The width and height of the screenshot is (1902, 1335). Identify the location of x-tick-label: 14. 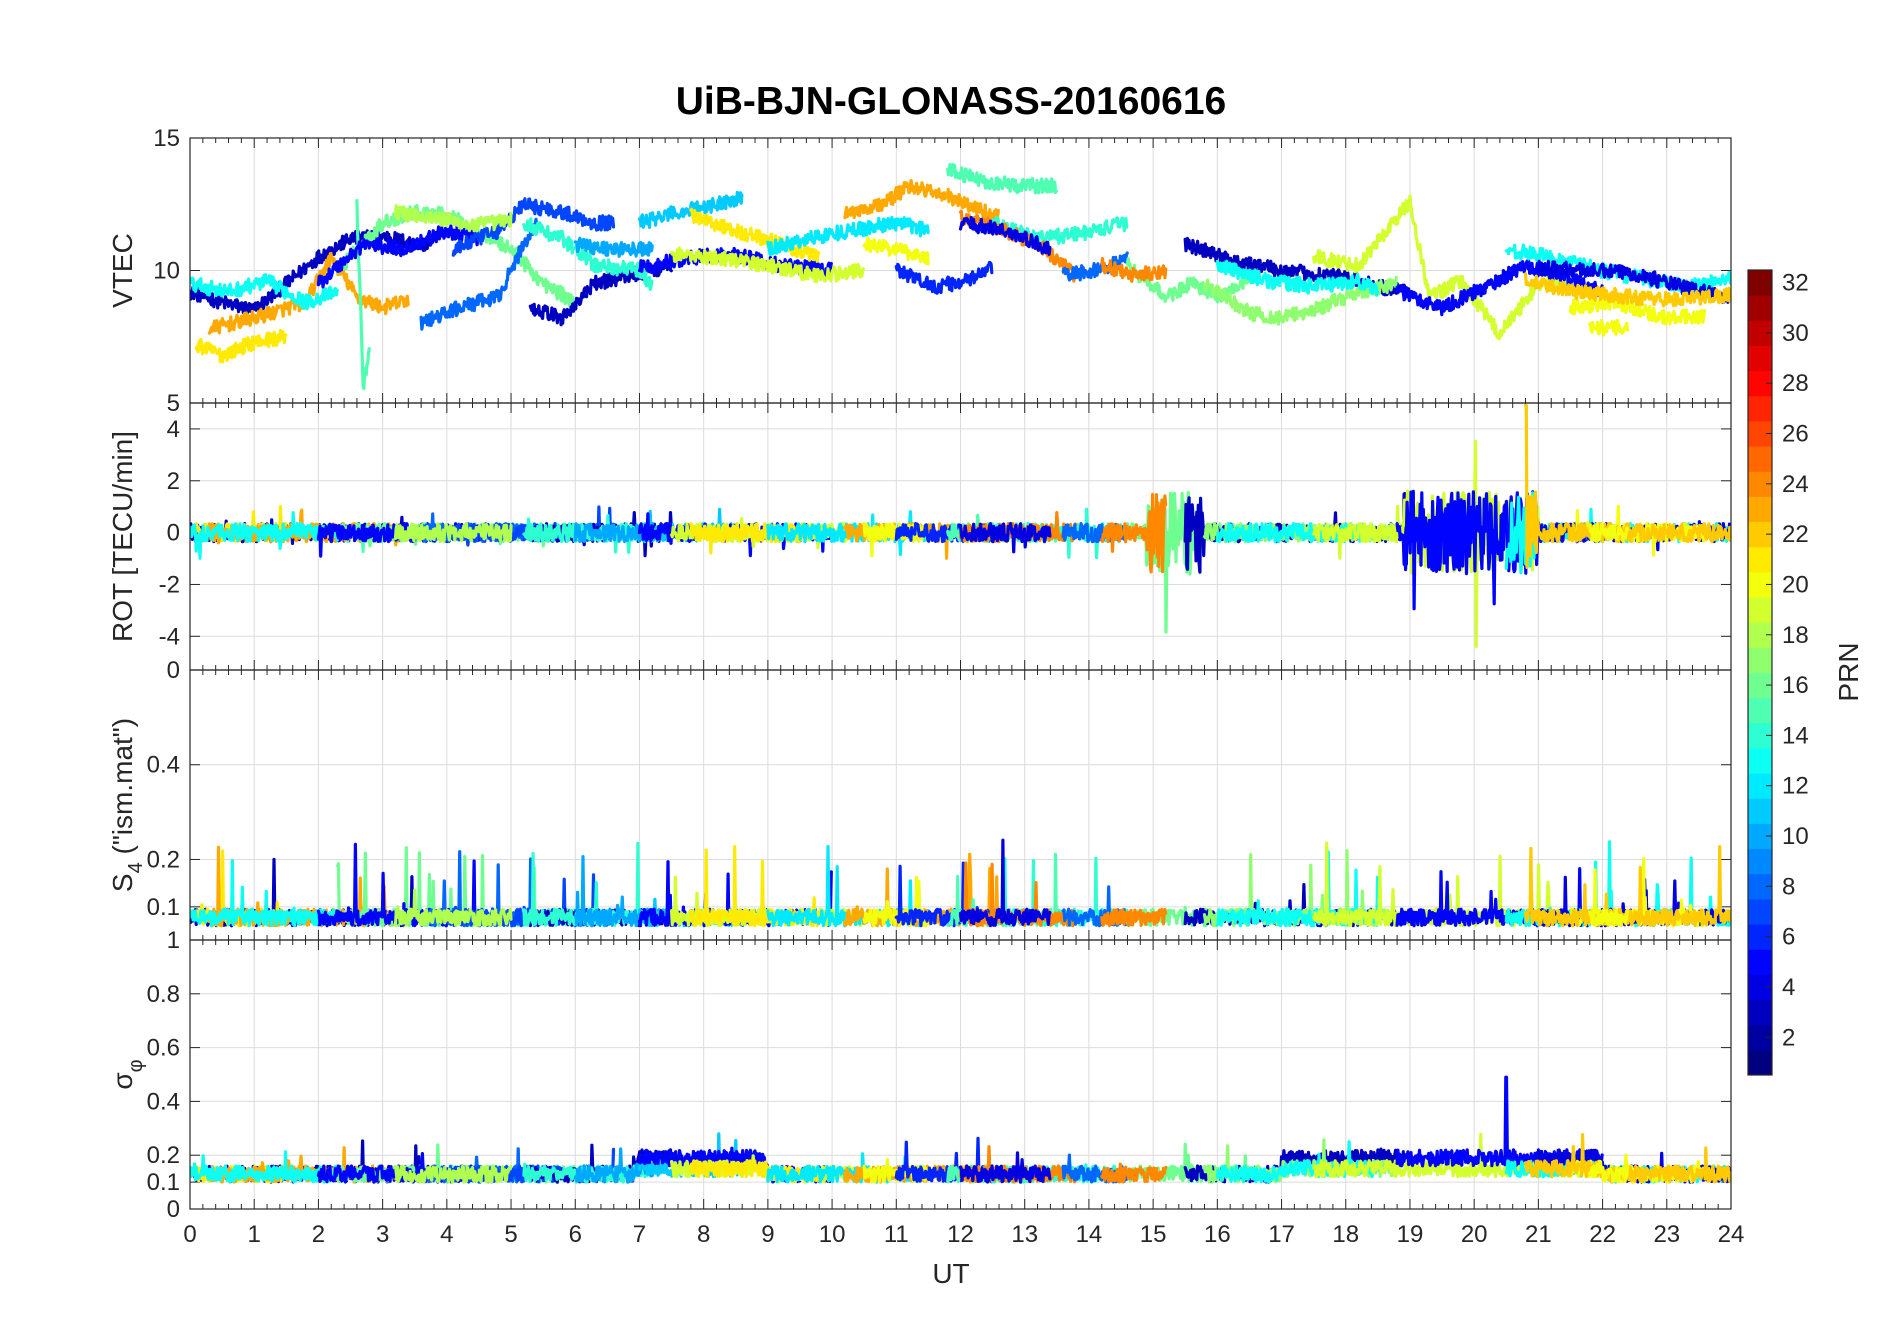
(1089, 1234).